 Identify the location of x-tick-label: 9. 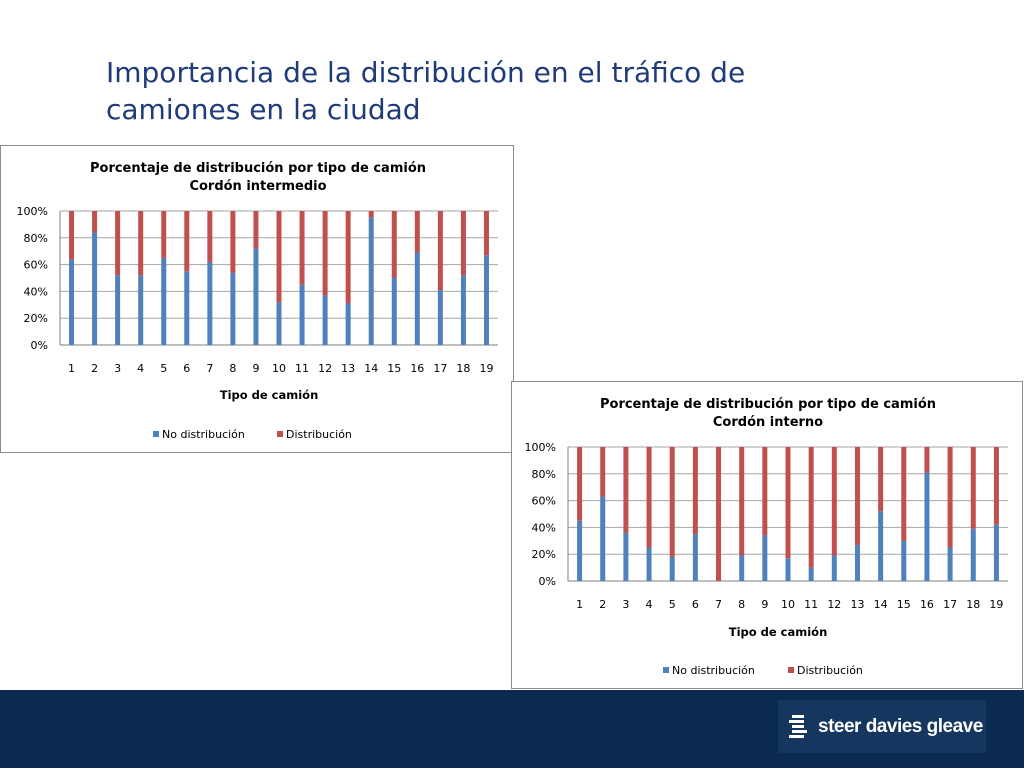
(764, 604).